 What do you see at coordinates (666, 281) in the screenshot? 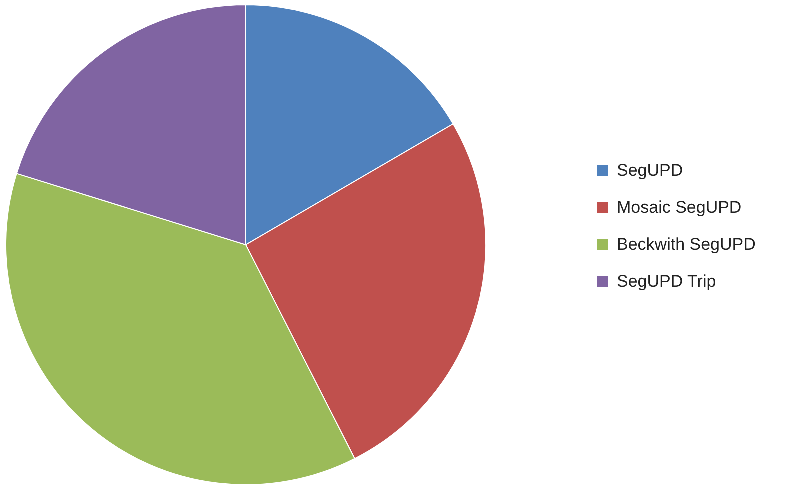
I see `legend-label: SegUPD Trip` at bounding box center [666, 281].